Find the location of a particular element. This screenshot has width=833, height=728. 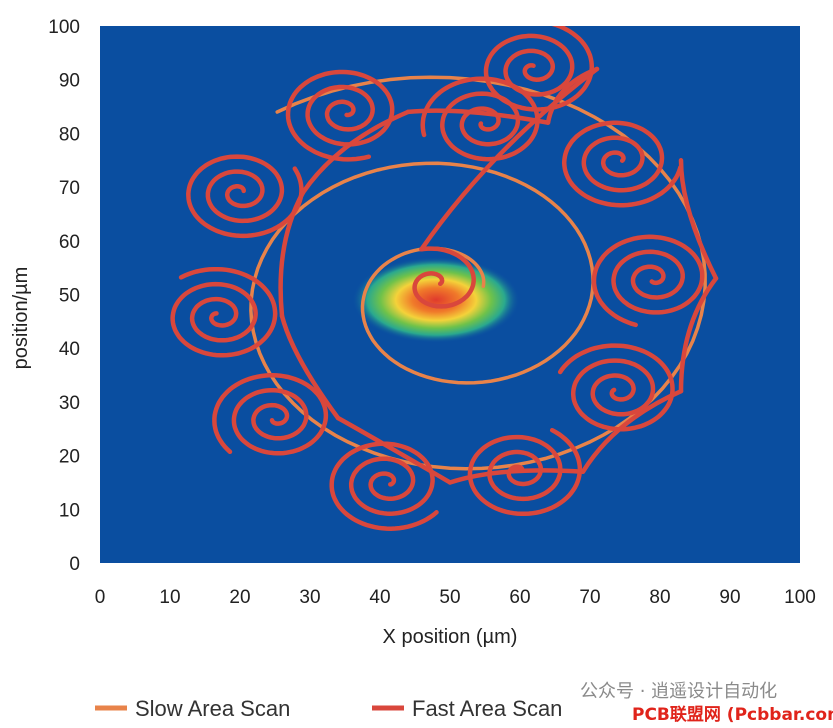

legend-label: Fast Area Scan is located at coordinates (487, 708).